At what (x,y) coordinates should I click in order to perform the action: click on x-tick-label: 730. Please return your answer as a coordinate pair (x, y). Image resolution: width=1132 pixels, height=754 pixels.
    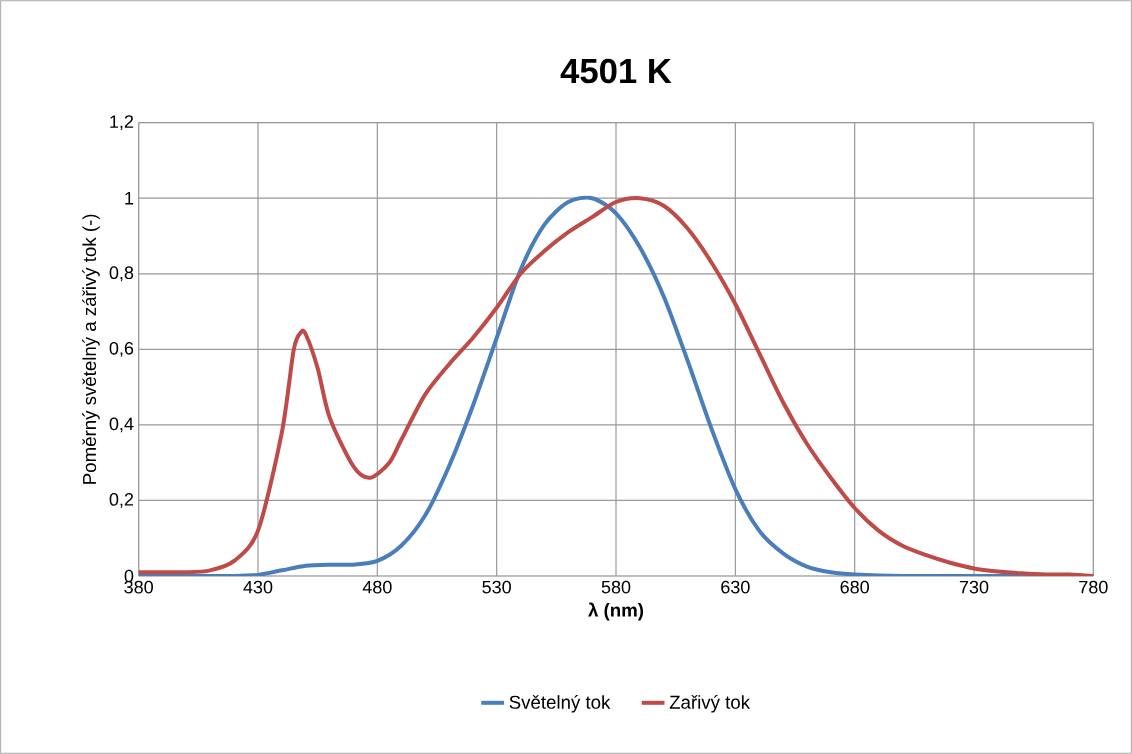
    Looking at the image, I should click on (974, 587).